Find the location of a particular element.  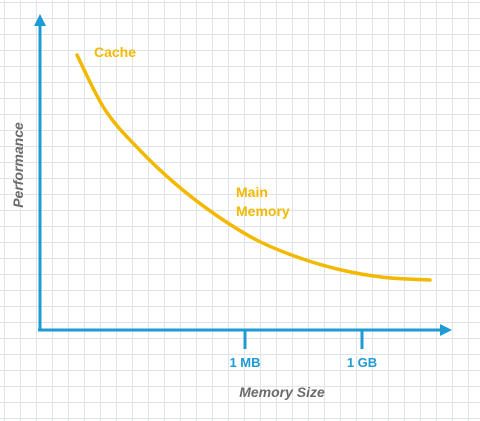

y-axis-arrow is located at coordinates (40, 20).